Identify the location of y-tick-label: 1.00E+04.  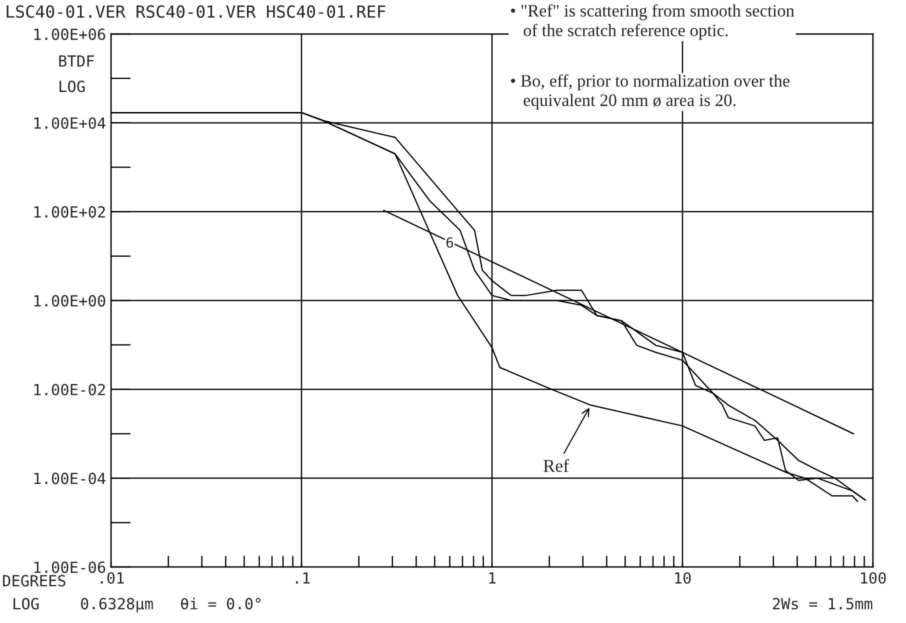
(70, 123).